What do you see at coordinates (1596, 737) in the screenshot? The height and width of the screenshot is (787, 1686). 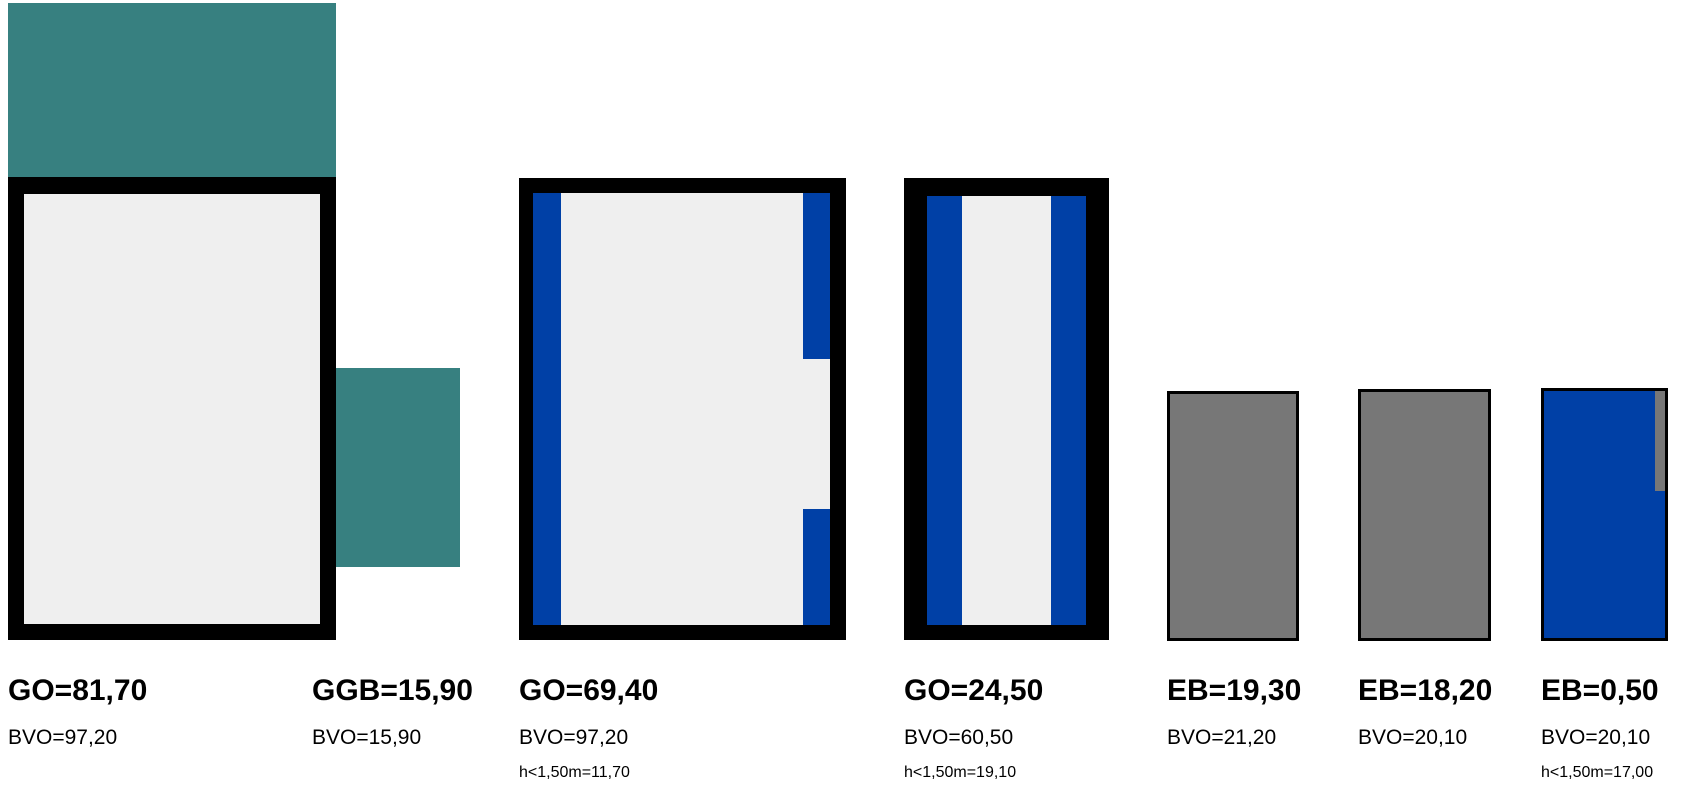 I see `room7-bvo-label: BVO=20,10` at bounding box center [1596, 737].